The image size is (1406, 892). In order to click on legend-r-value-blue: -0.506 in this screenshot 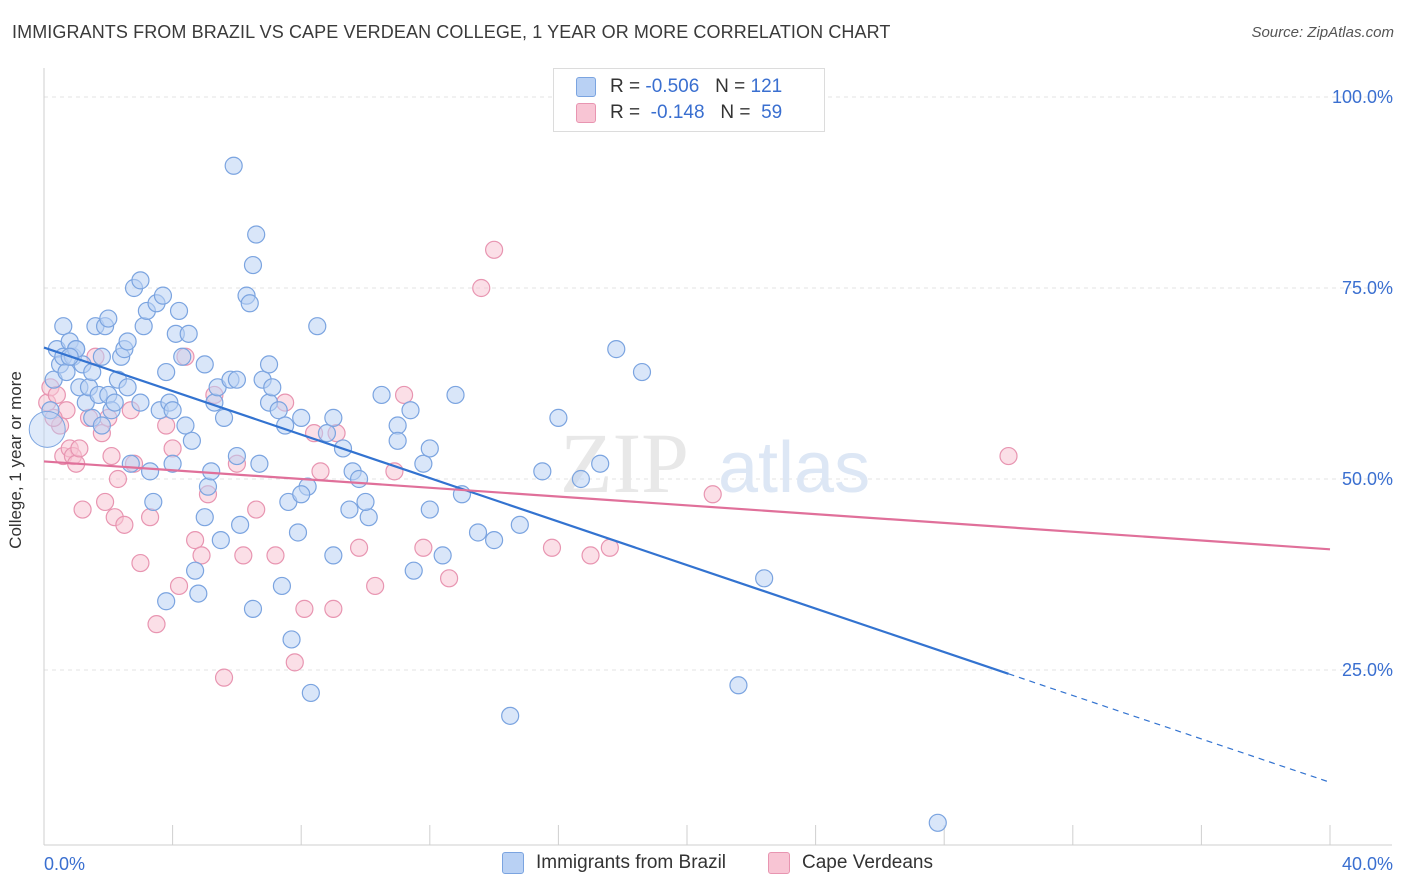, I will do `click(672, 86)`.